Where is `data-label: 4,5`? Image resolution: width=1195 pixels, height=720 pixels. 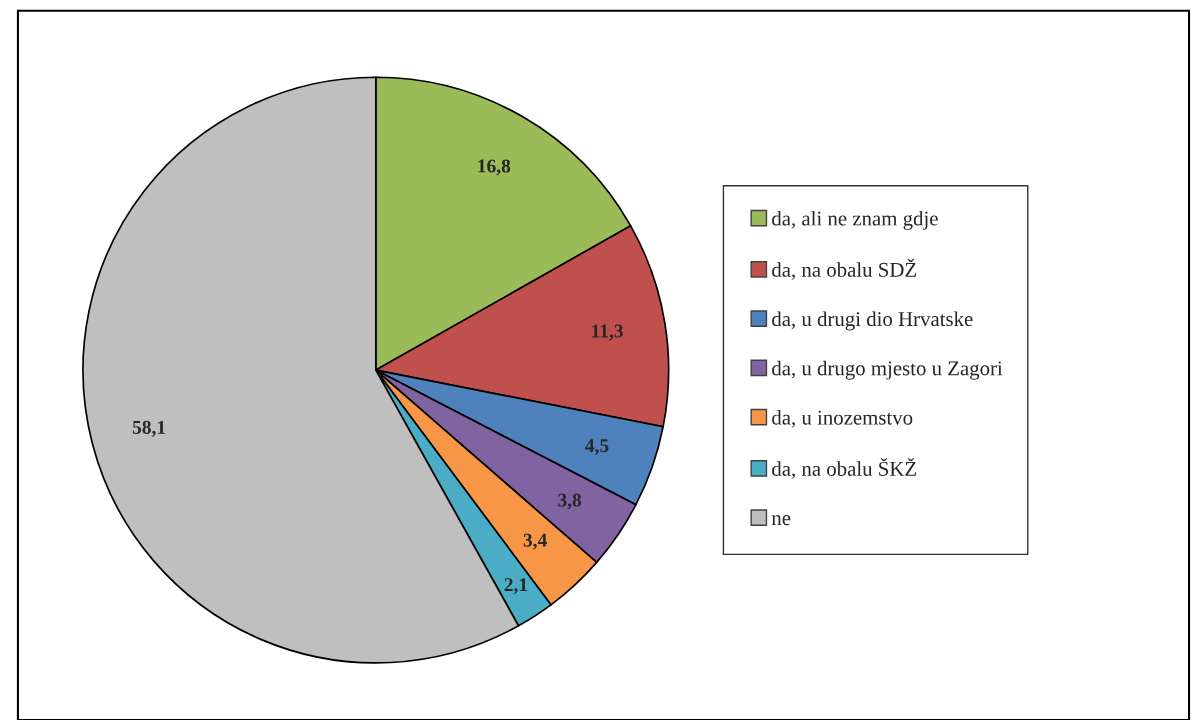
data-label: 4,5 is located at coordinates (597, 447).